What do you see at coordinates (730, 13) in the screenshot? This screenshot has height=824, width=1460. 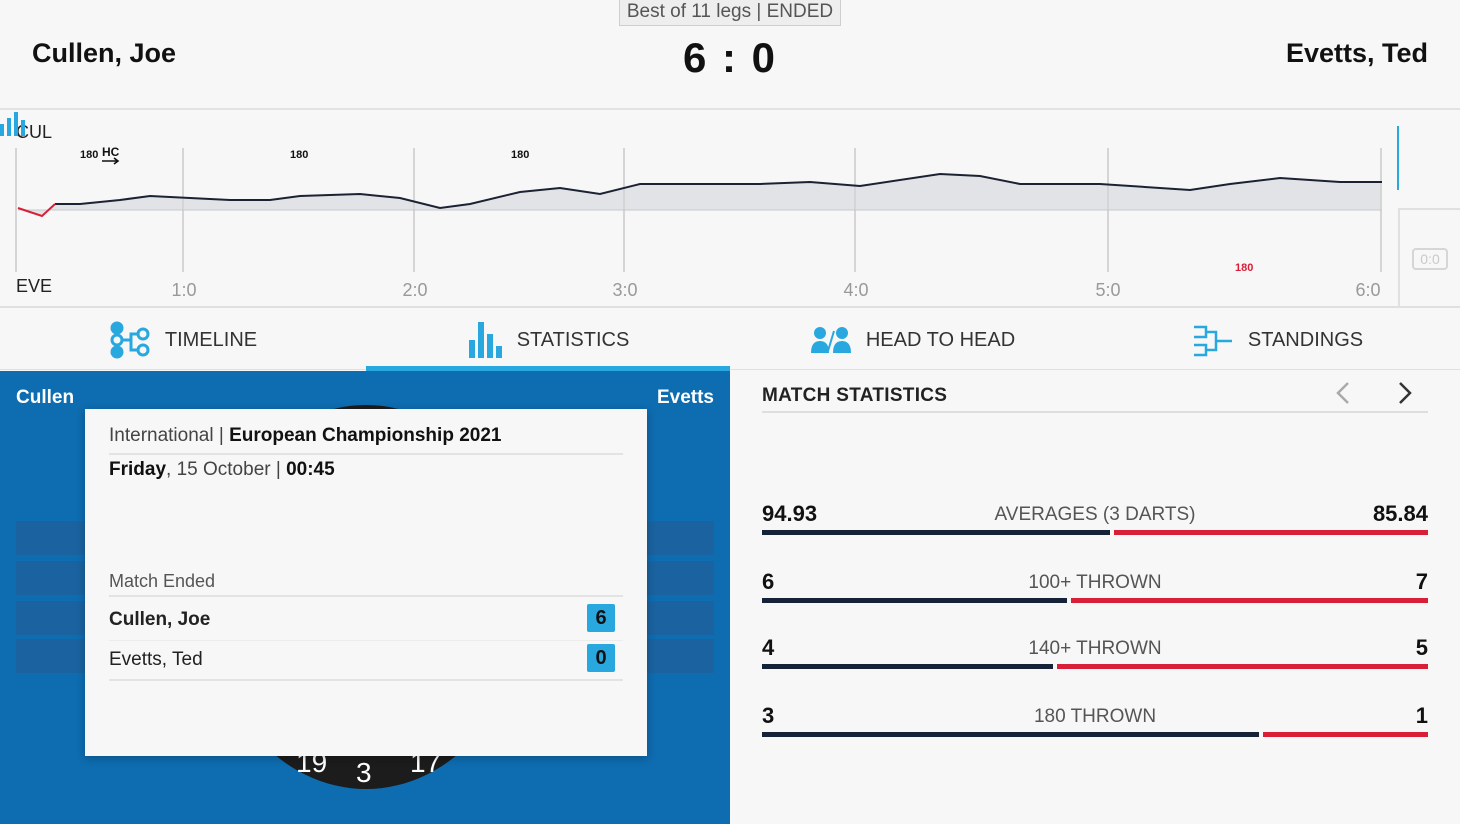 I see `match-format-badge: Best of 11 legs | ENDED` at bounding box center [730, 13].